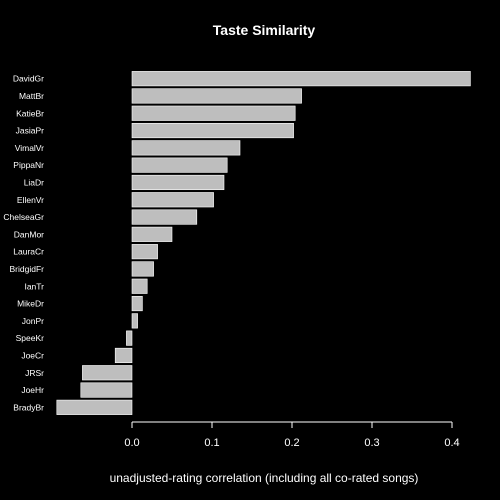 This screenshot has width=500, height=500. Describe the element at coordinates (144, 252) in the screenshot. I see `bar-lauracr` at that location.